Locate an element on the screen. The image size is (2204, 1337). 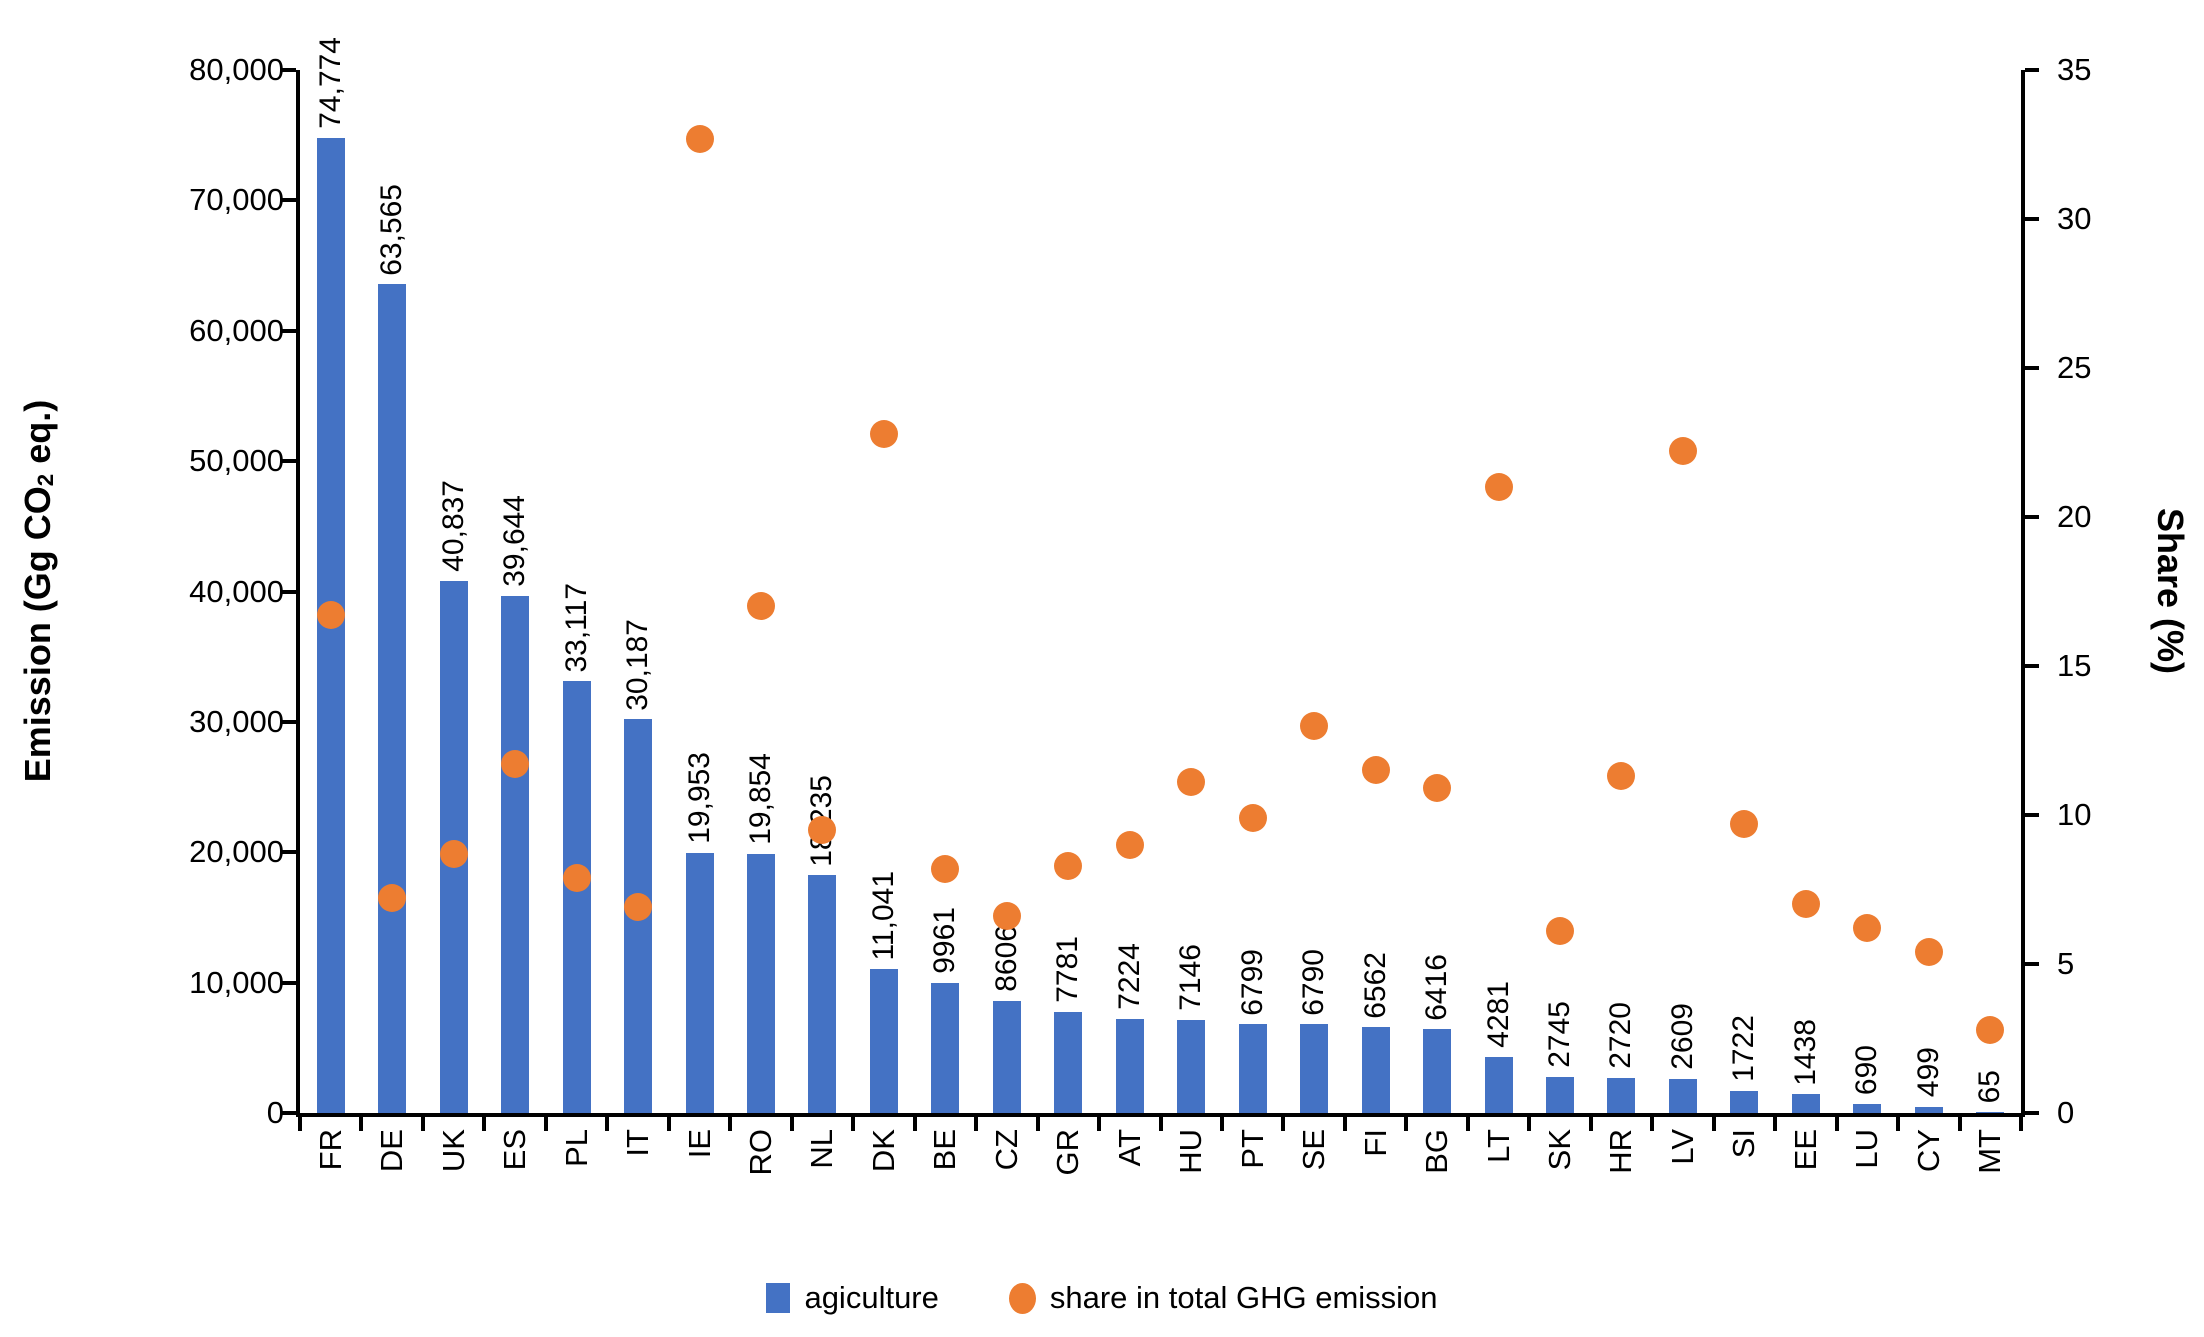
bar-value-label-at: 7224 is located at coordinates (1129, 976).